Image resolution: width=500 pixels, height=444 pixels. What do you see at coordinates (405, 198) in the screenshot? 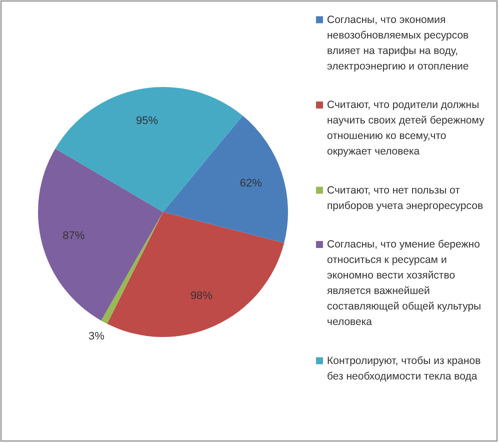
I see `legend-label: Считают, что нет пользы от приборов учета энергоресурсов` at bounding box center [405, 198].